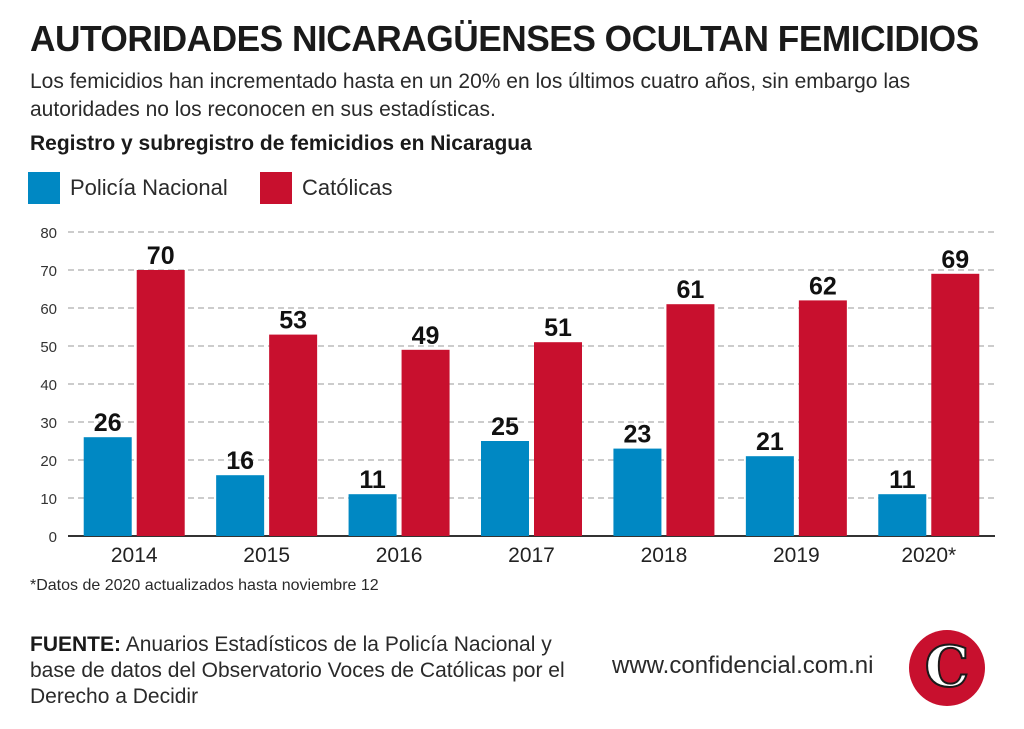  What do you see at coordinates (664, 555) in the screenshot?
I see `x-tick-label: 2018` at bounding box center [664, 555].